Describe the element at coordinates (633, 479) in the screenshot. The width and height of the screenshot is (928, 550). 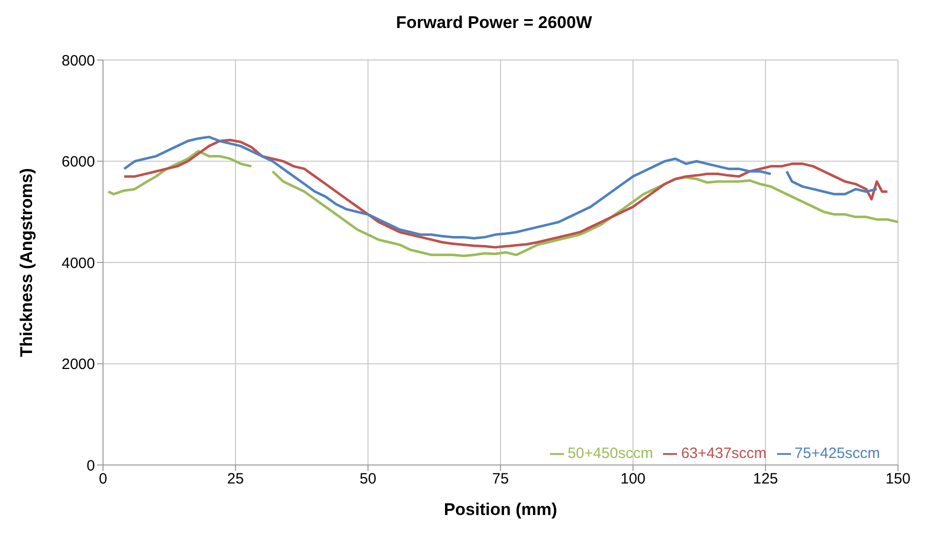
I see `x-tick-label: 100` at that location.